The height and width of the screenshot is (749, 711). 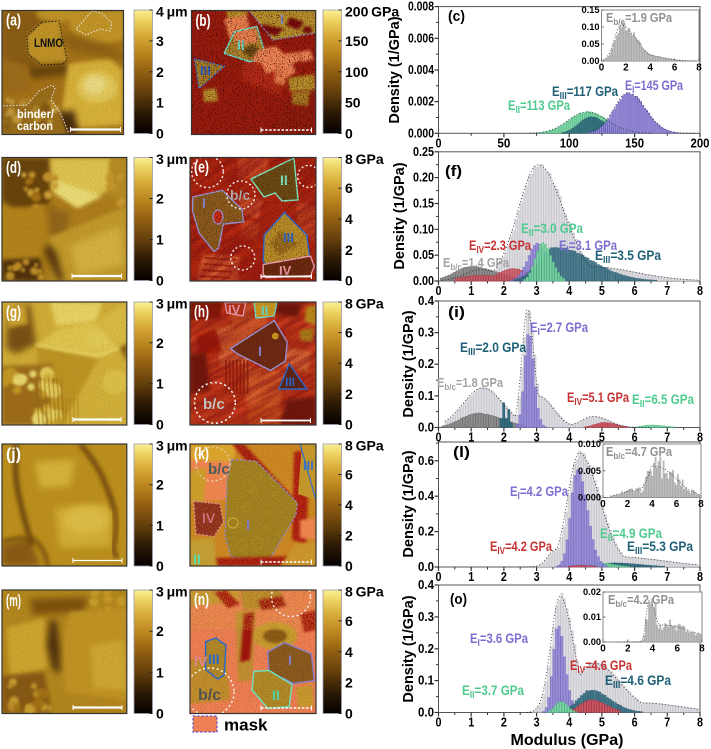 What do you see at coordinates (201, 168) in the screenshot?
I see `svg-text: (e)` at bounding box center [201, 168].